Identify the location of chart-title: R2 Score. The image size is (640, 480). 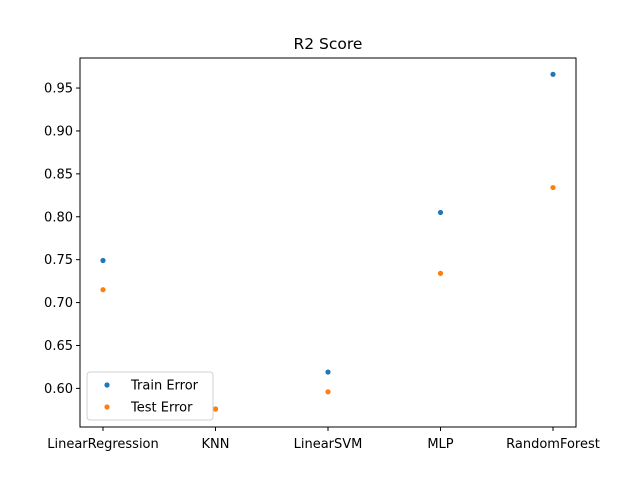
(328, 44).